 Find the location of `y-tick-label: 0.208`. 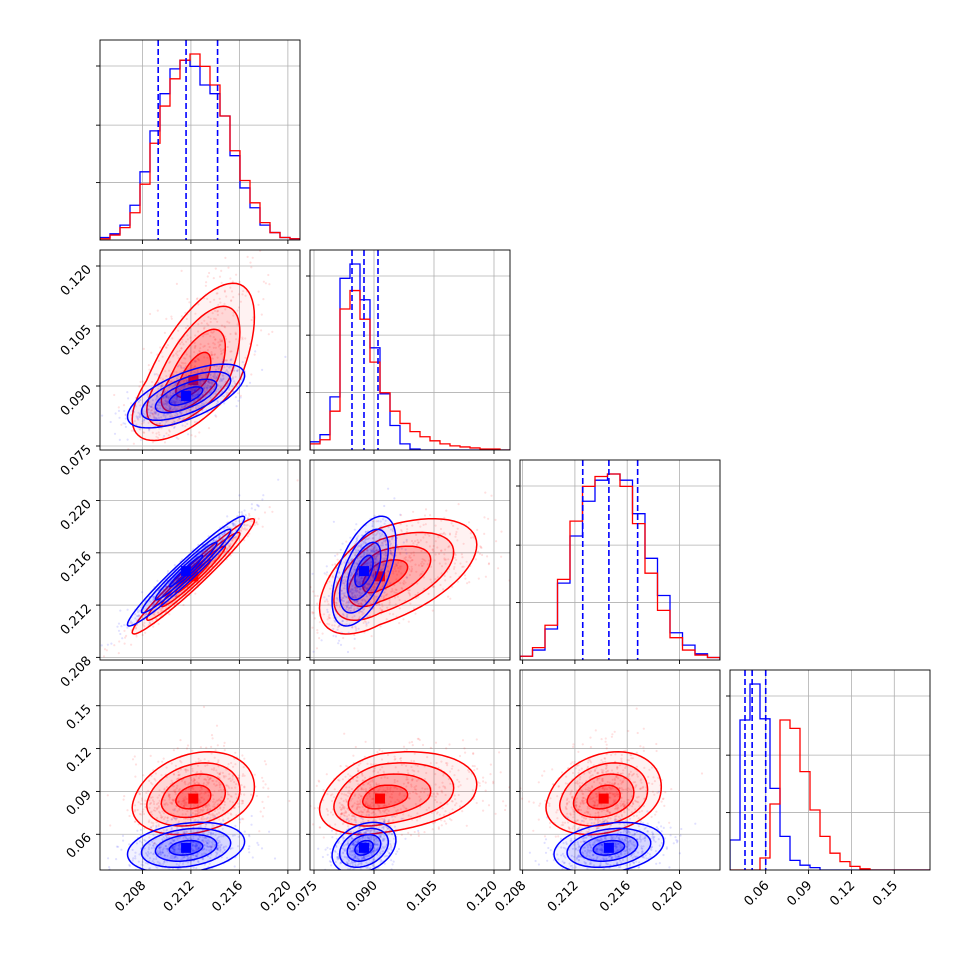

y-tick-label: 0.208 is located at coordinates (76, 672).